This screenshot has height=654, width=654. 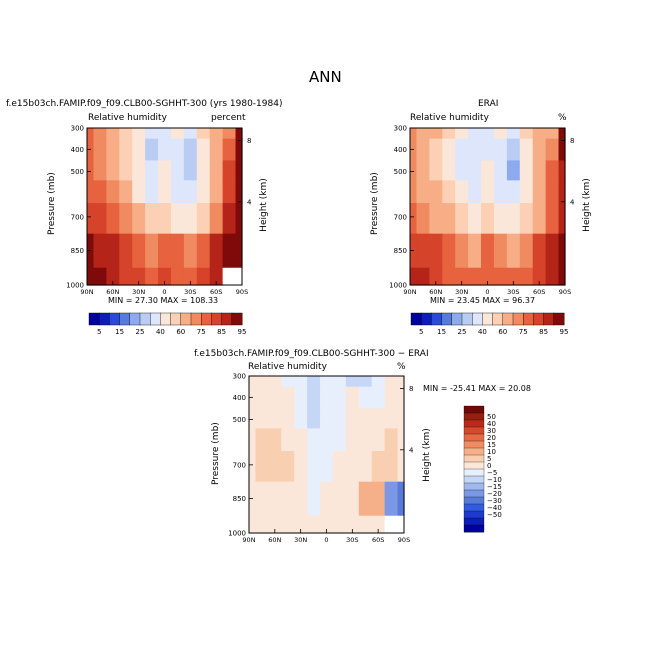 What do you see at coordinates (462, 332) in the screenshot?
I see `right-colorbar-label: 25` at bounding box center [462, 332].